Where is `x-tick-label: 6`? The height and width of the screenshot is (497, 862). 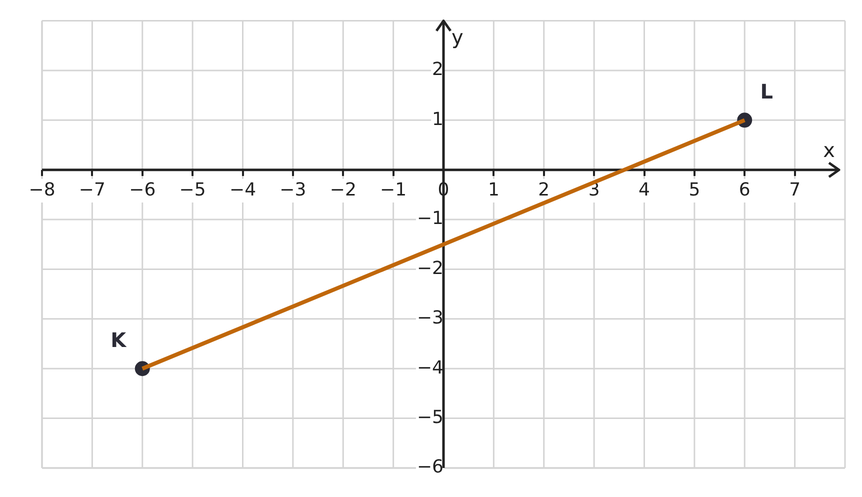 x-tick-label: 6 is located at coordinates (744, 189).